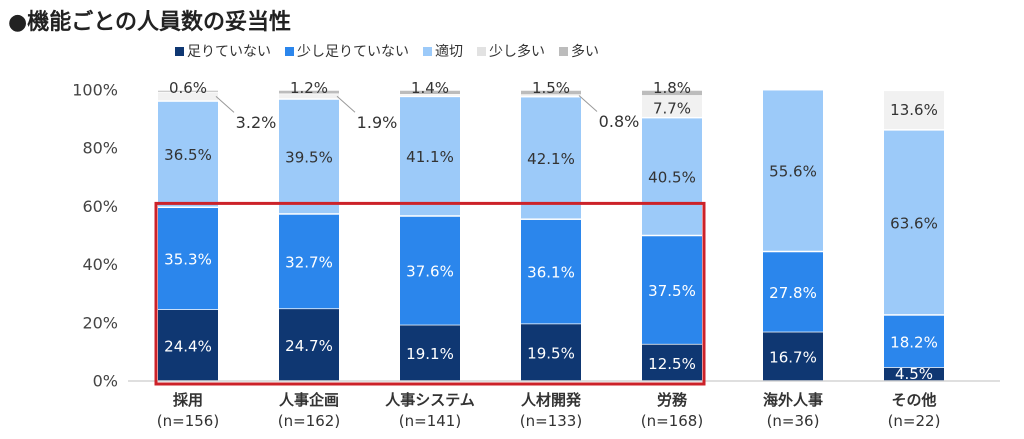 The width and height of the screenshot is (1024, 439). I want to click on y-tick-label: 80%, so click(100, 148).